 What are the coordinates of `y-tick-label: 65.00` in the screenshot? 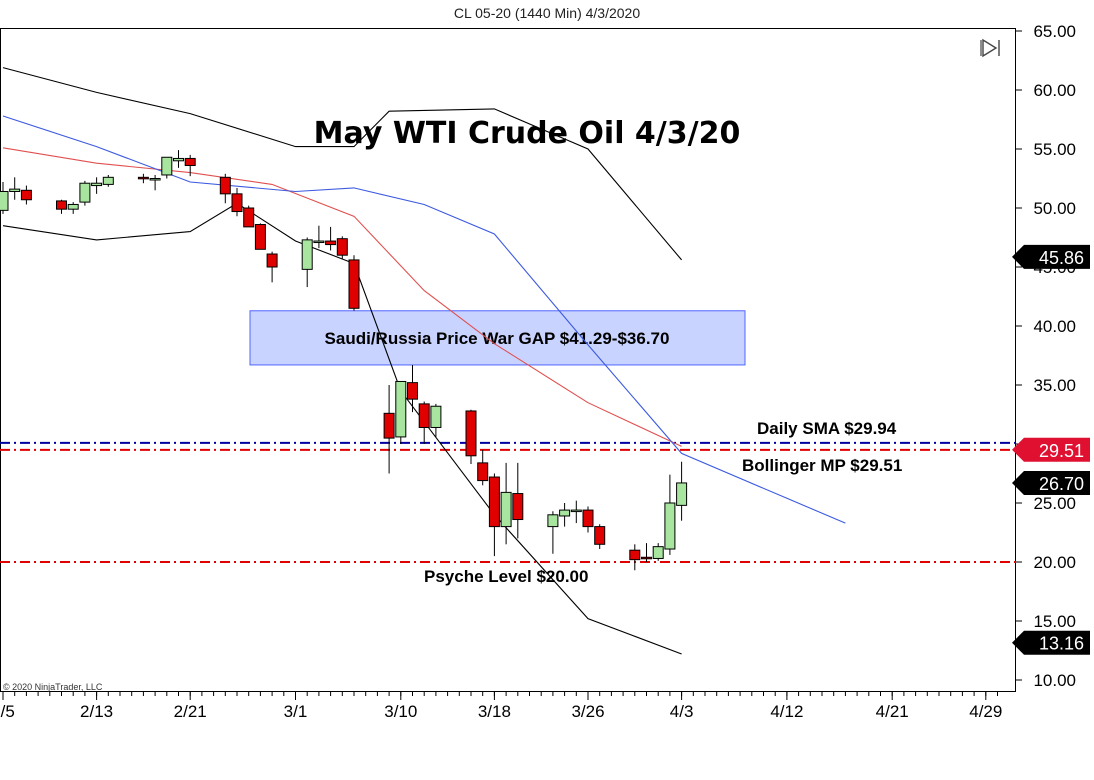 It's located at (1054, 31).